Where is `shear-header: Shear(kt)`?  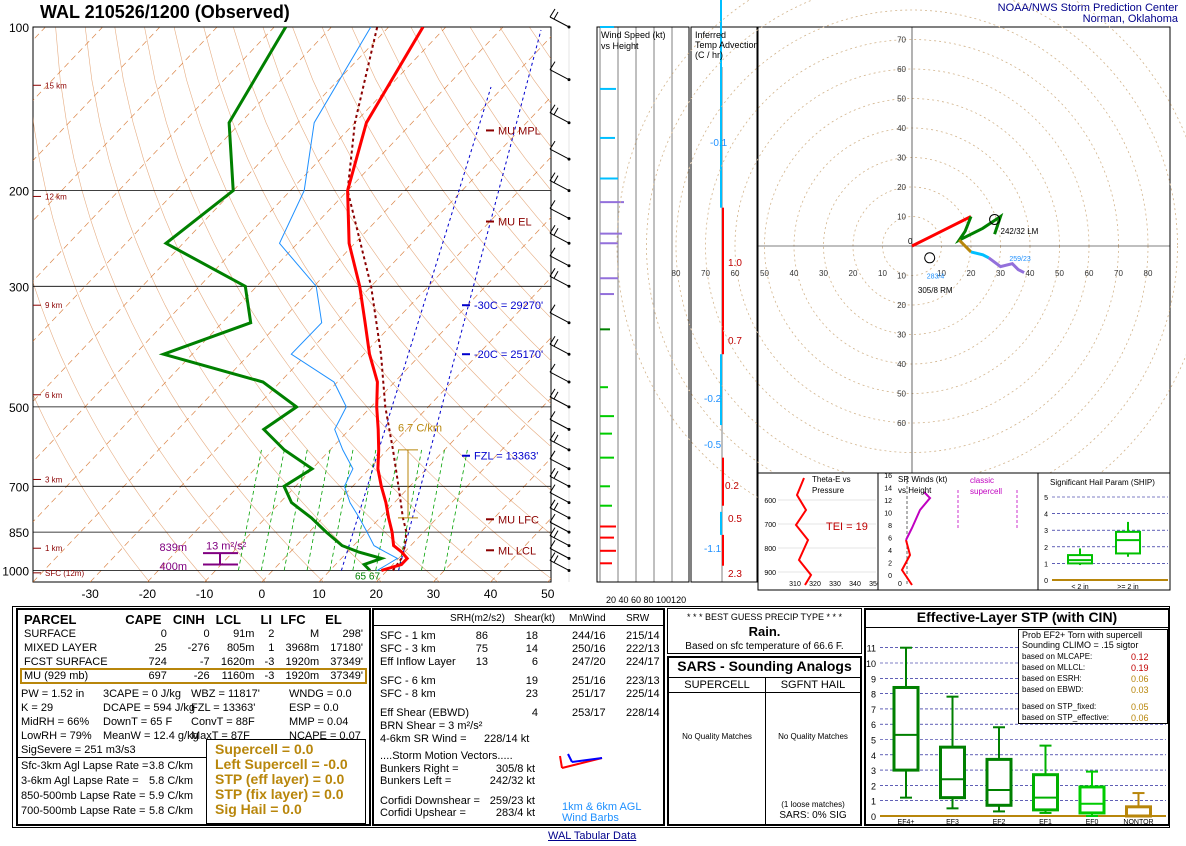 shear-header: Shear(kt) is located at coordinates (535, 618).